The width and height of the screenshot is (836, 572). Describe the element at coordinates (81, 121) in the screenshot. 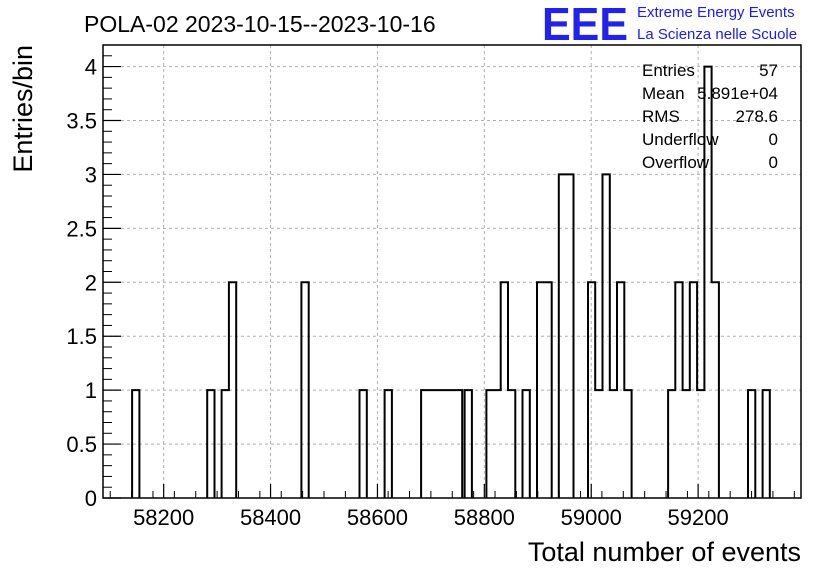

I see `y-tick-label: 3.5` at that location.